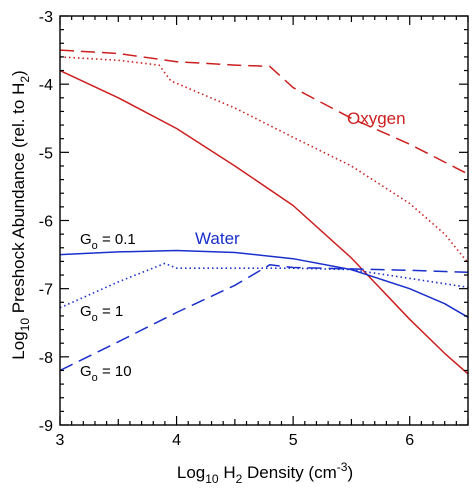 The height and width of the screenshot is (490, 475). Describe the element at coordinates (176, 440) in the screenshot. I see `x-tick-label: 4` at that location.